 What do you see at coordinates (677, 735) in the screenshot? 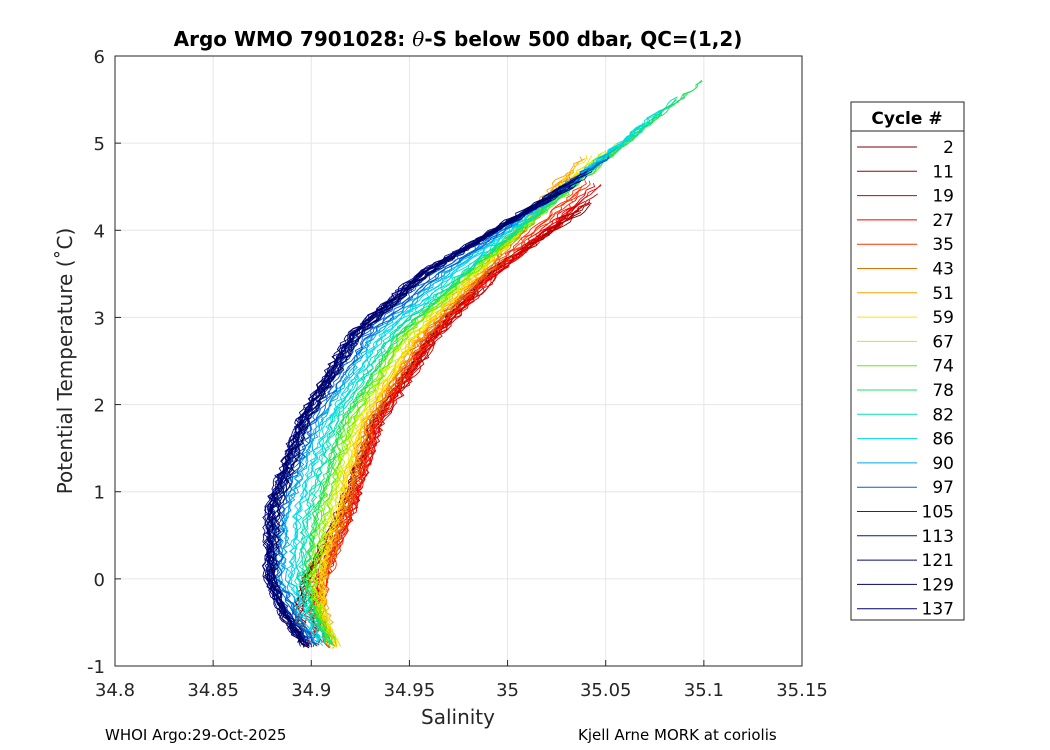
I see `footer-right: Kjell Arne MORK at coriolis` at bounding box center [677, 735].